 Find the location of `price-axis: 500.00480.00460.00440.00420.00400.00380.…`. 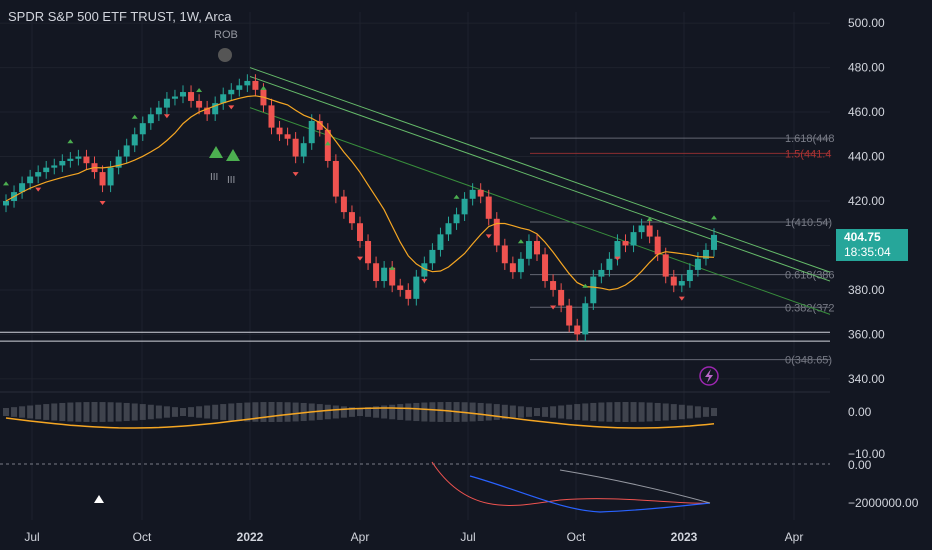

price-axis: 500.00480.00460.00440.00420.00400.00380.… is located at coordinates (866, 201).